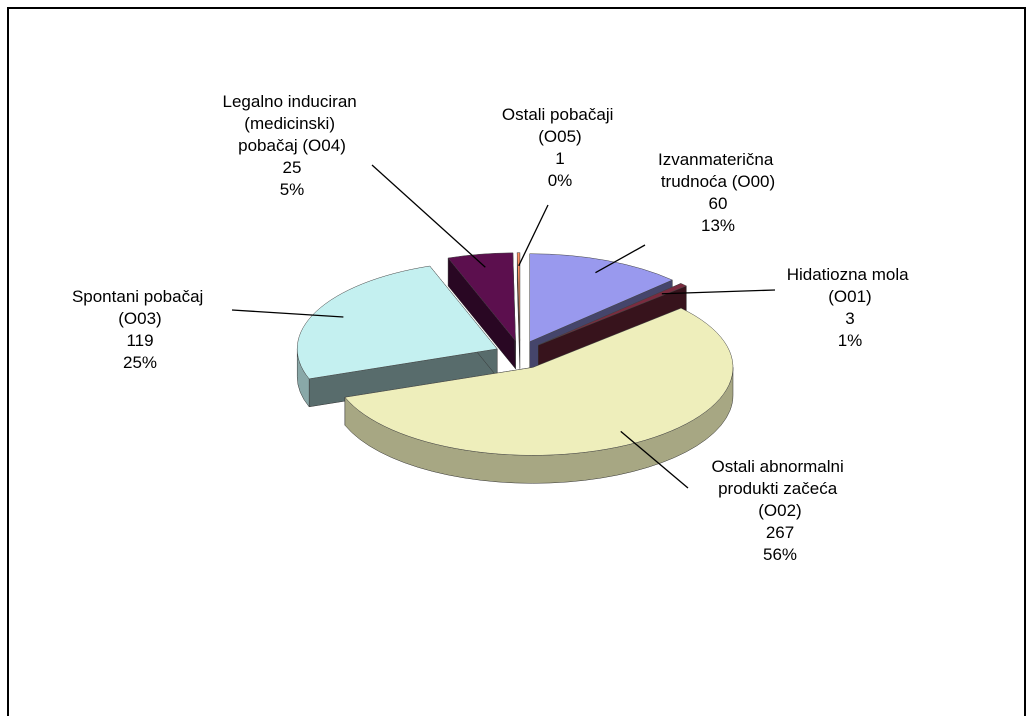  I want to click on percent-label: 13%, so click(718, 225).